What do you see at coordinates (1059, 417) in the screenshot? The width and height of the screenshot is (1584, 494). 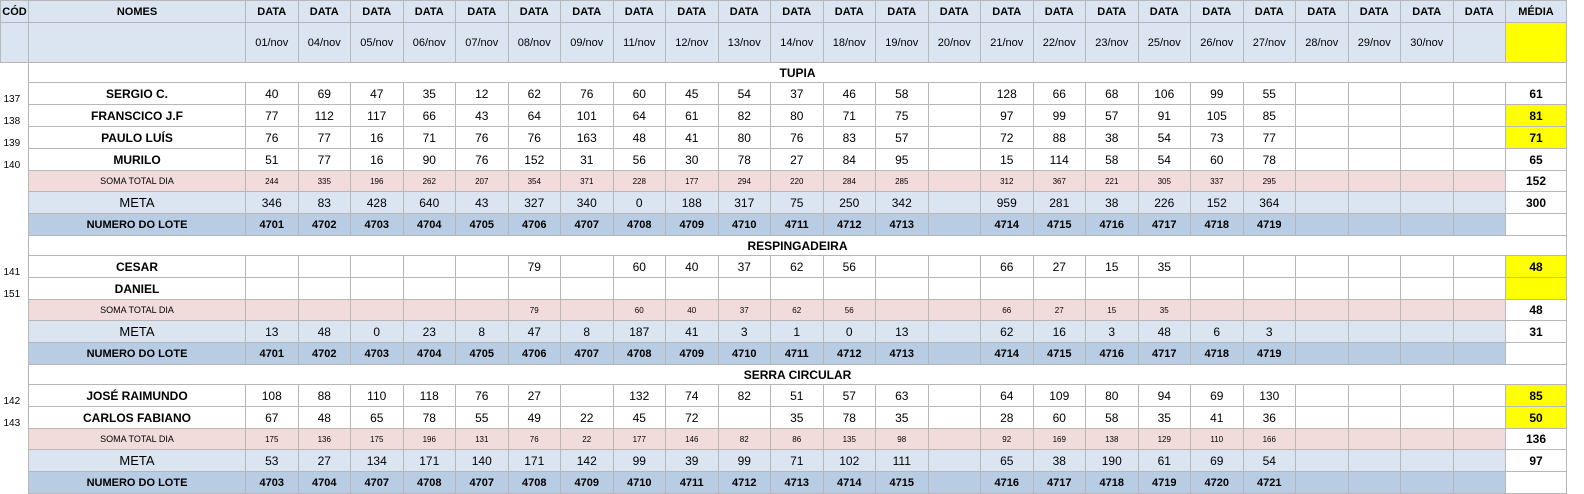 I see `value-cell: 60` at bounding box center [1059, 417].